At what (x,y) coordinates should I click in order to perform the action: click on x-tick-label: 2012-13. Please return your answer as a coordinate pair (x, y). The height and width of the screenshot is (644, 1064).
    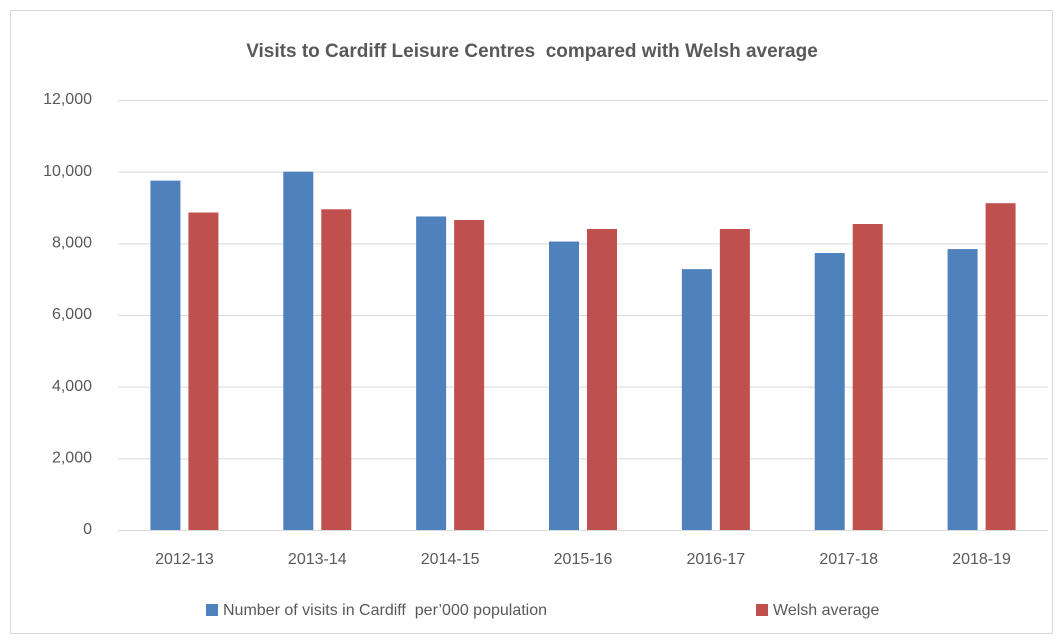
    Looking at the image, I should click on (184, 559).